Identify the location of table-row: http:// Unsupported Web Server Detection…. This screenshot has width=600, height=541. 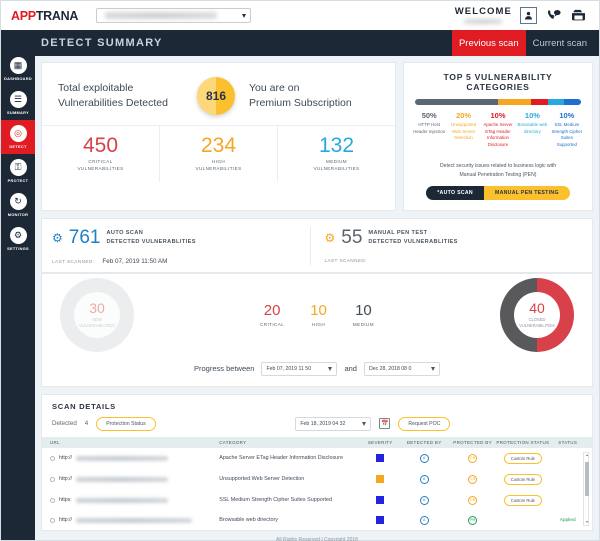
(317, 479).